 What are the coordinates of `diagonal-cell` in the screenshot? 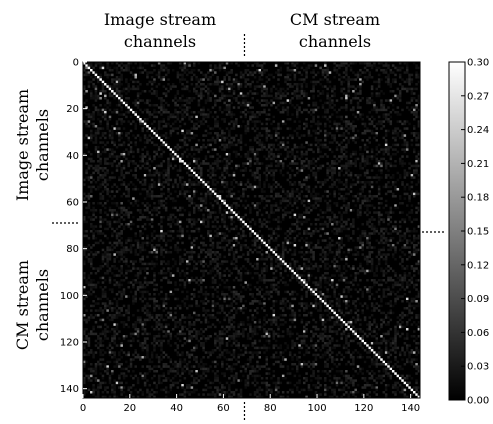 It's located at (98, 77).